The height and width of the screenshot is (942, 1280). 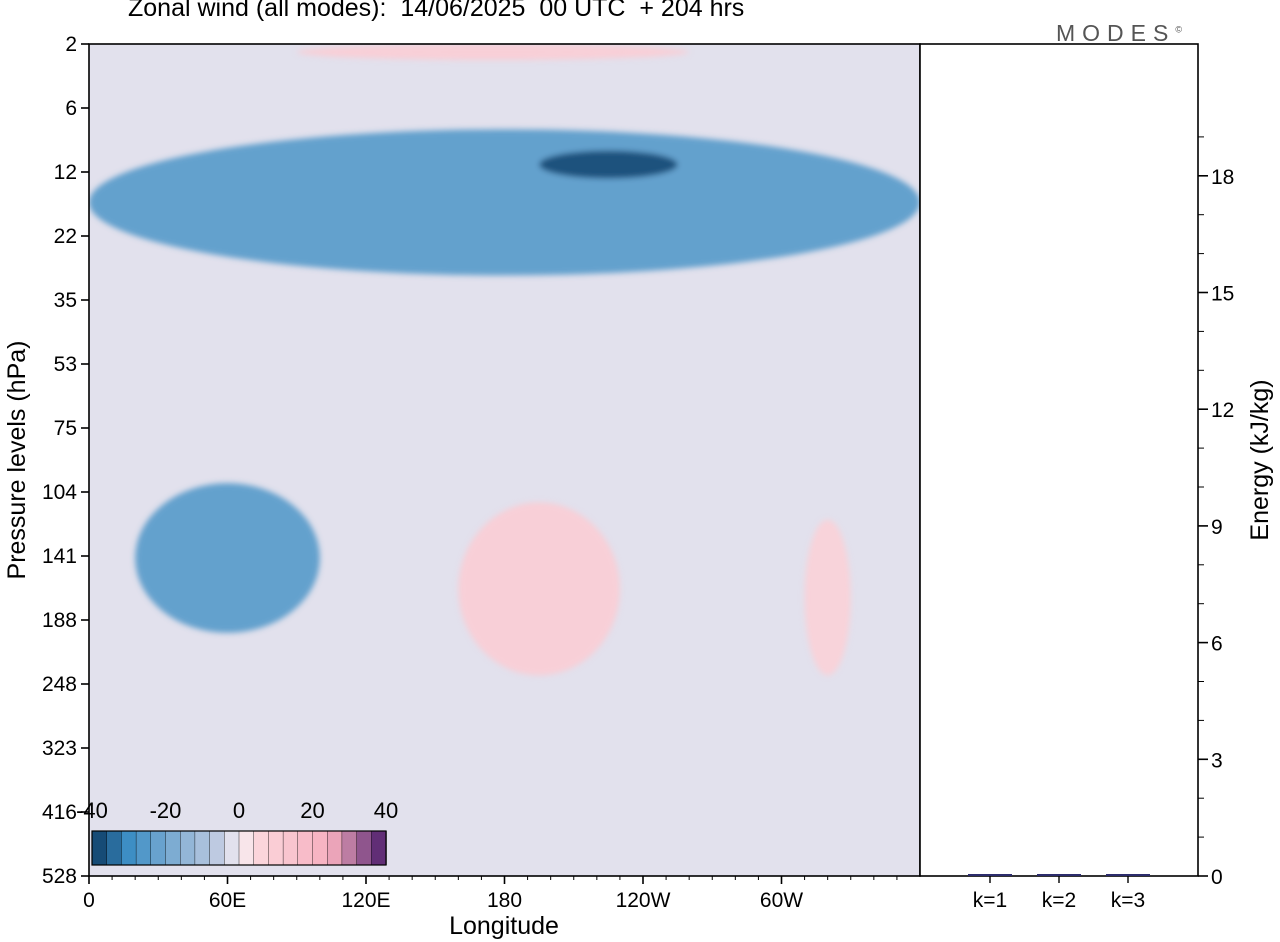 What do you see at coordinates (504, 202) in the screenshot?
I see `field-easterly-band` at bounding box center [504, 202].